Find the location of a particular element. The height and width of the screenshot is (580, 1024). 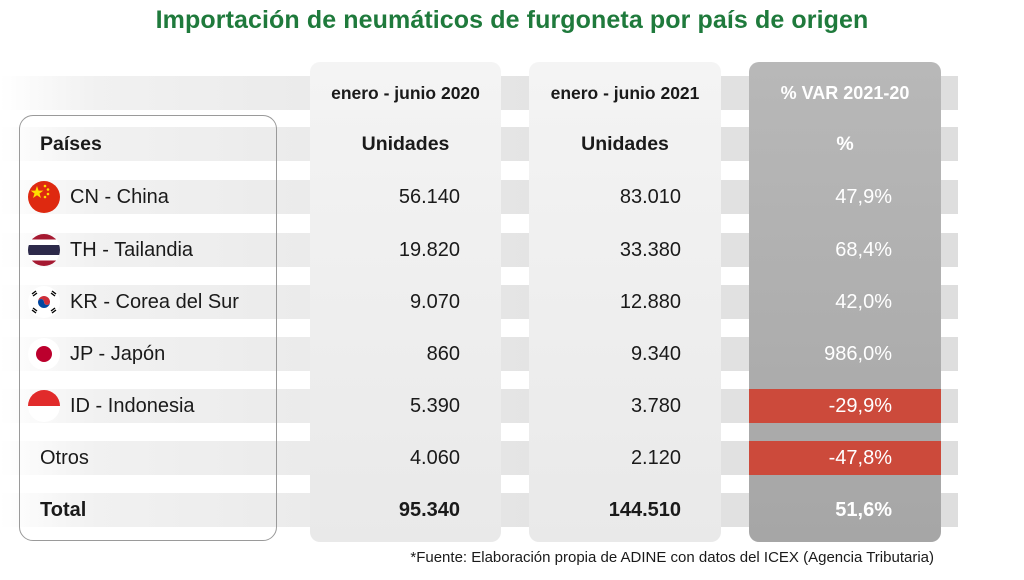

variation-value: -47,8% is located at coordinates (860, 458).